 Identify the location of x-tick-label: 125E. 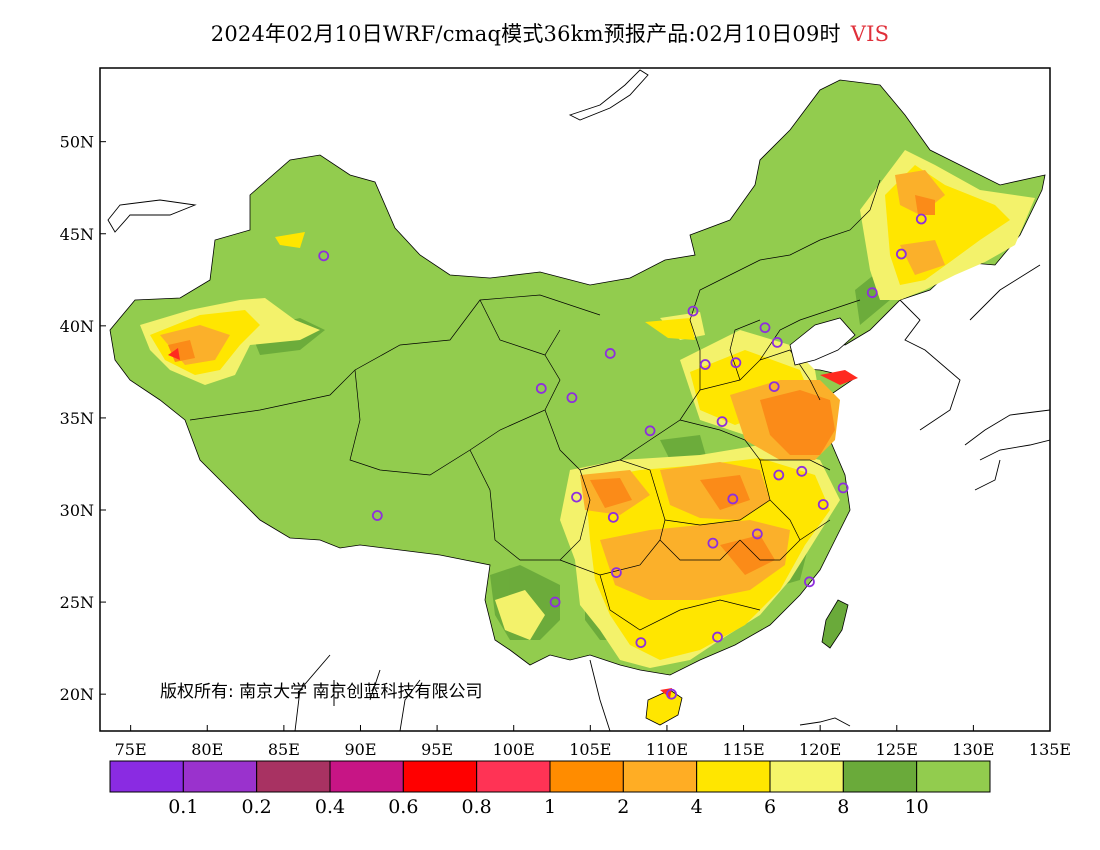
(897, 749).